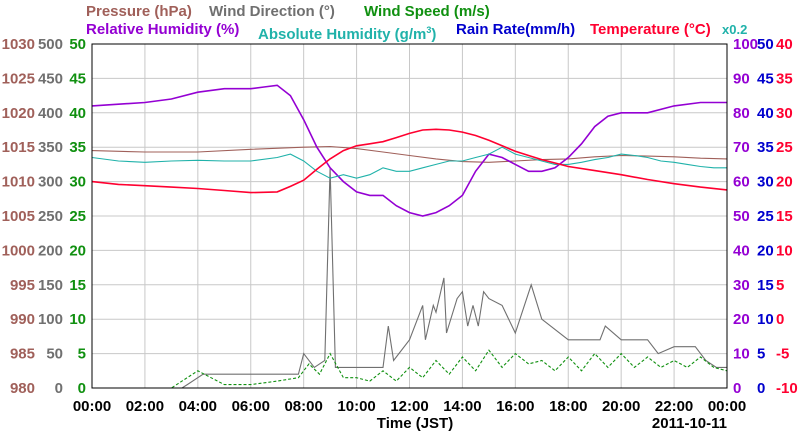 This screenshot has height=434, width=800. Describe the element at coordinates (780, 285) in the screenshot. I see `temperature-tick-label: 5` at that location.